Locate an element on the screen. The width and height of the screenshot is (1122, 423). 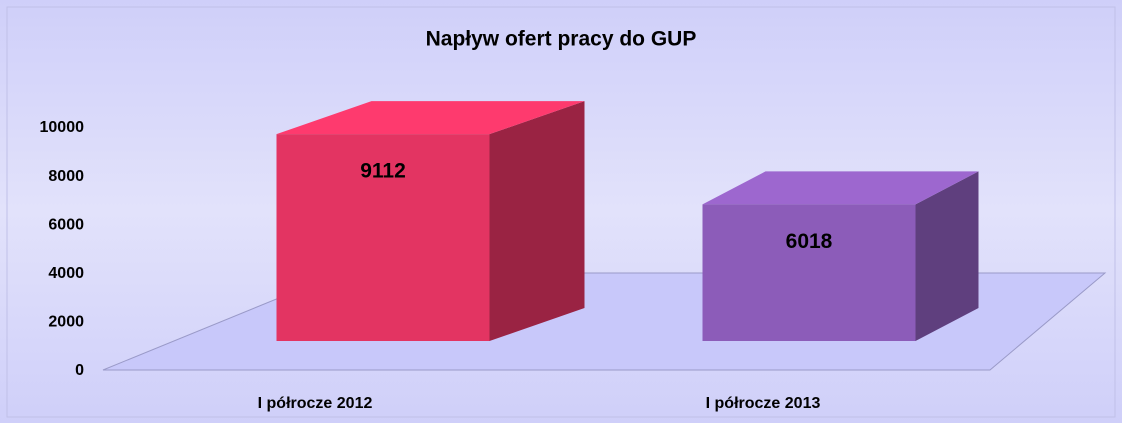
y-tick-label: 10000 is located at coordinates (62, 127).